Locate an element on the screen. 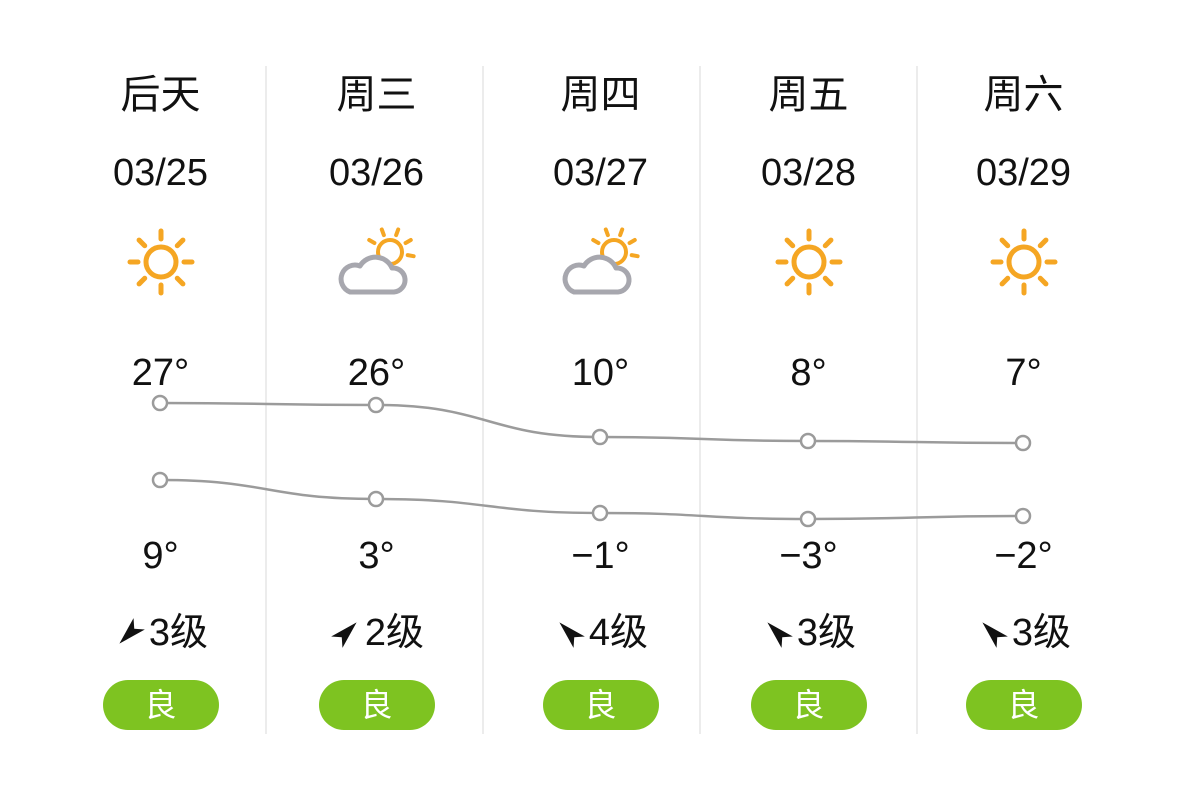 This screenshot has height=800, width=1200. date-label: 03/27 is located at coordinates (600, 173).